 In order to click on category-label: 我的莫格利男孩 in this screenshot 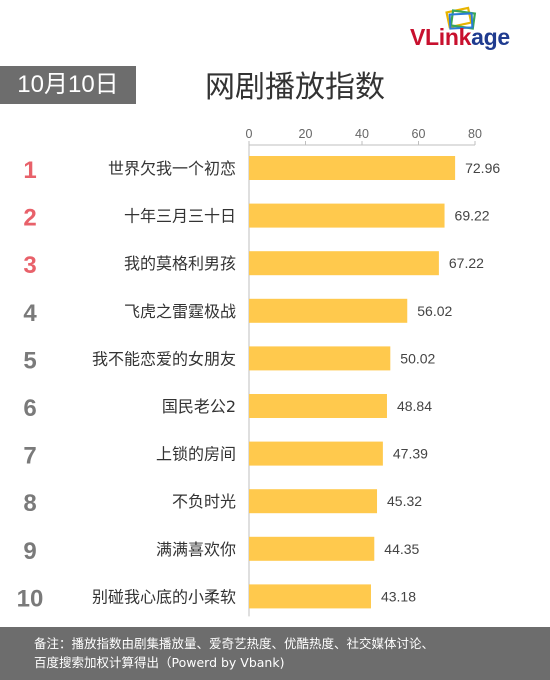, I will do `click(180, 263)`.